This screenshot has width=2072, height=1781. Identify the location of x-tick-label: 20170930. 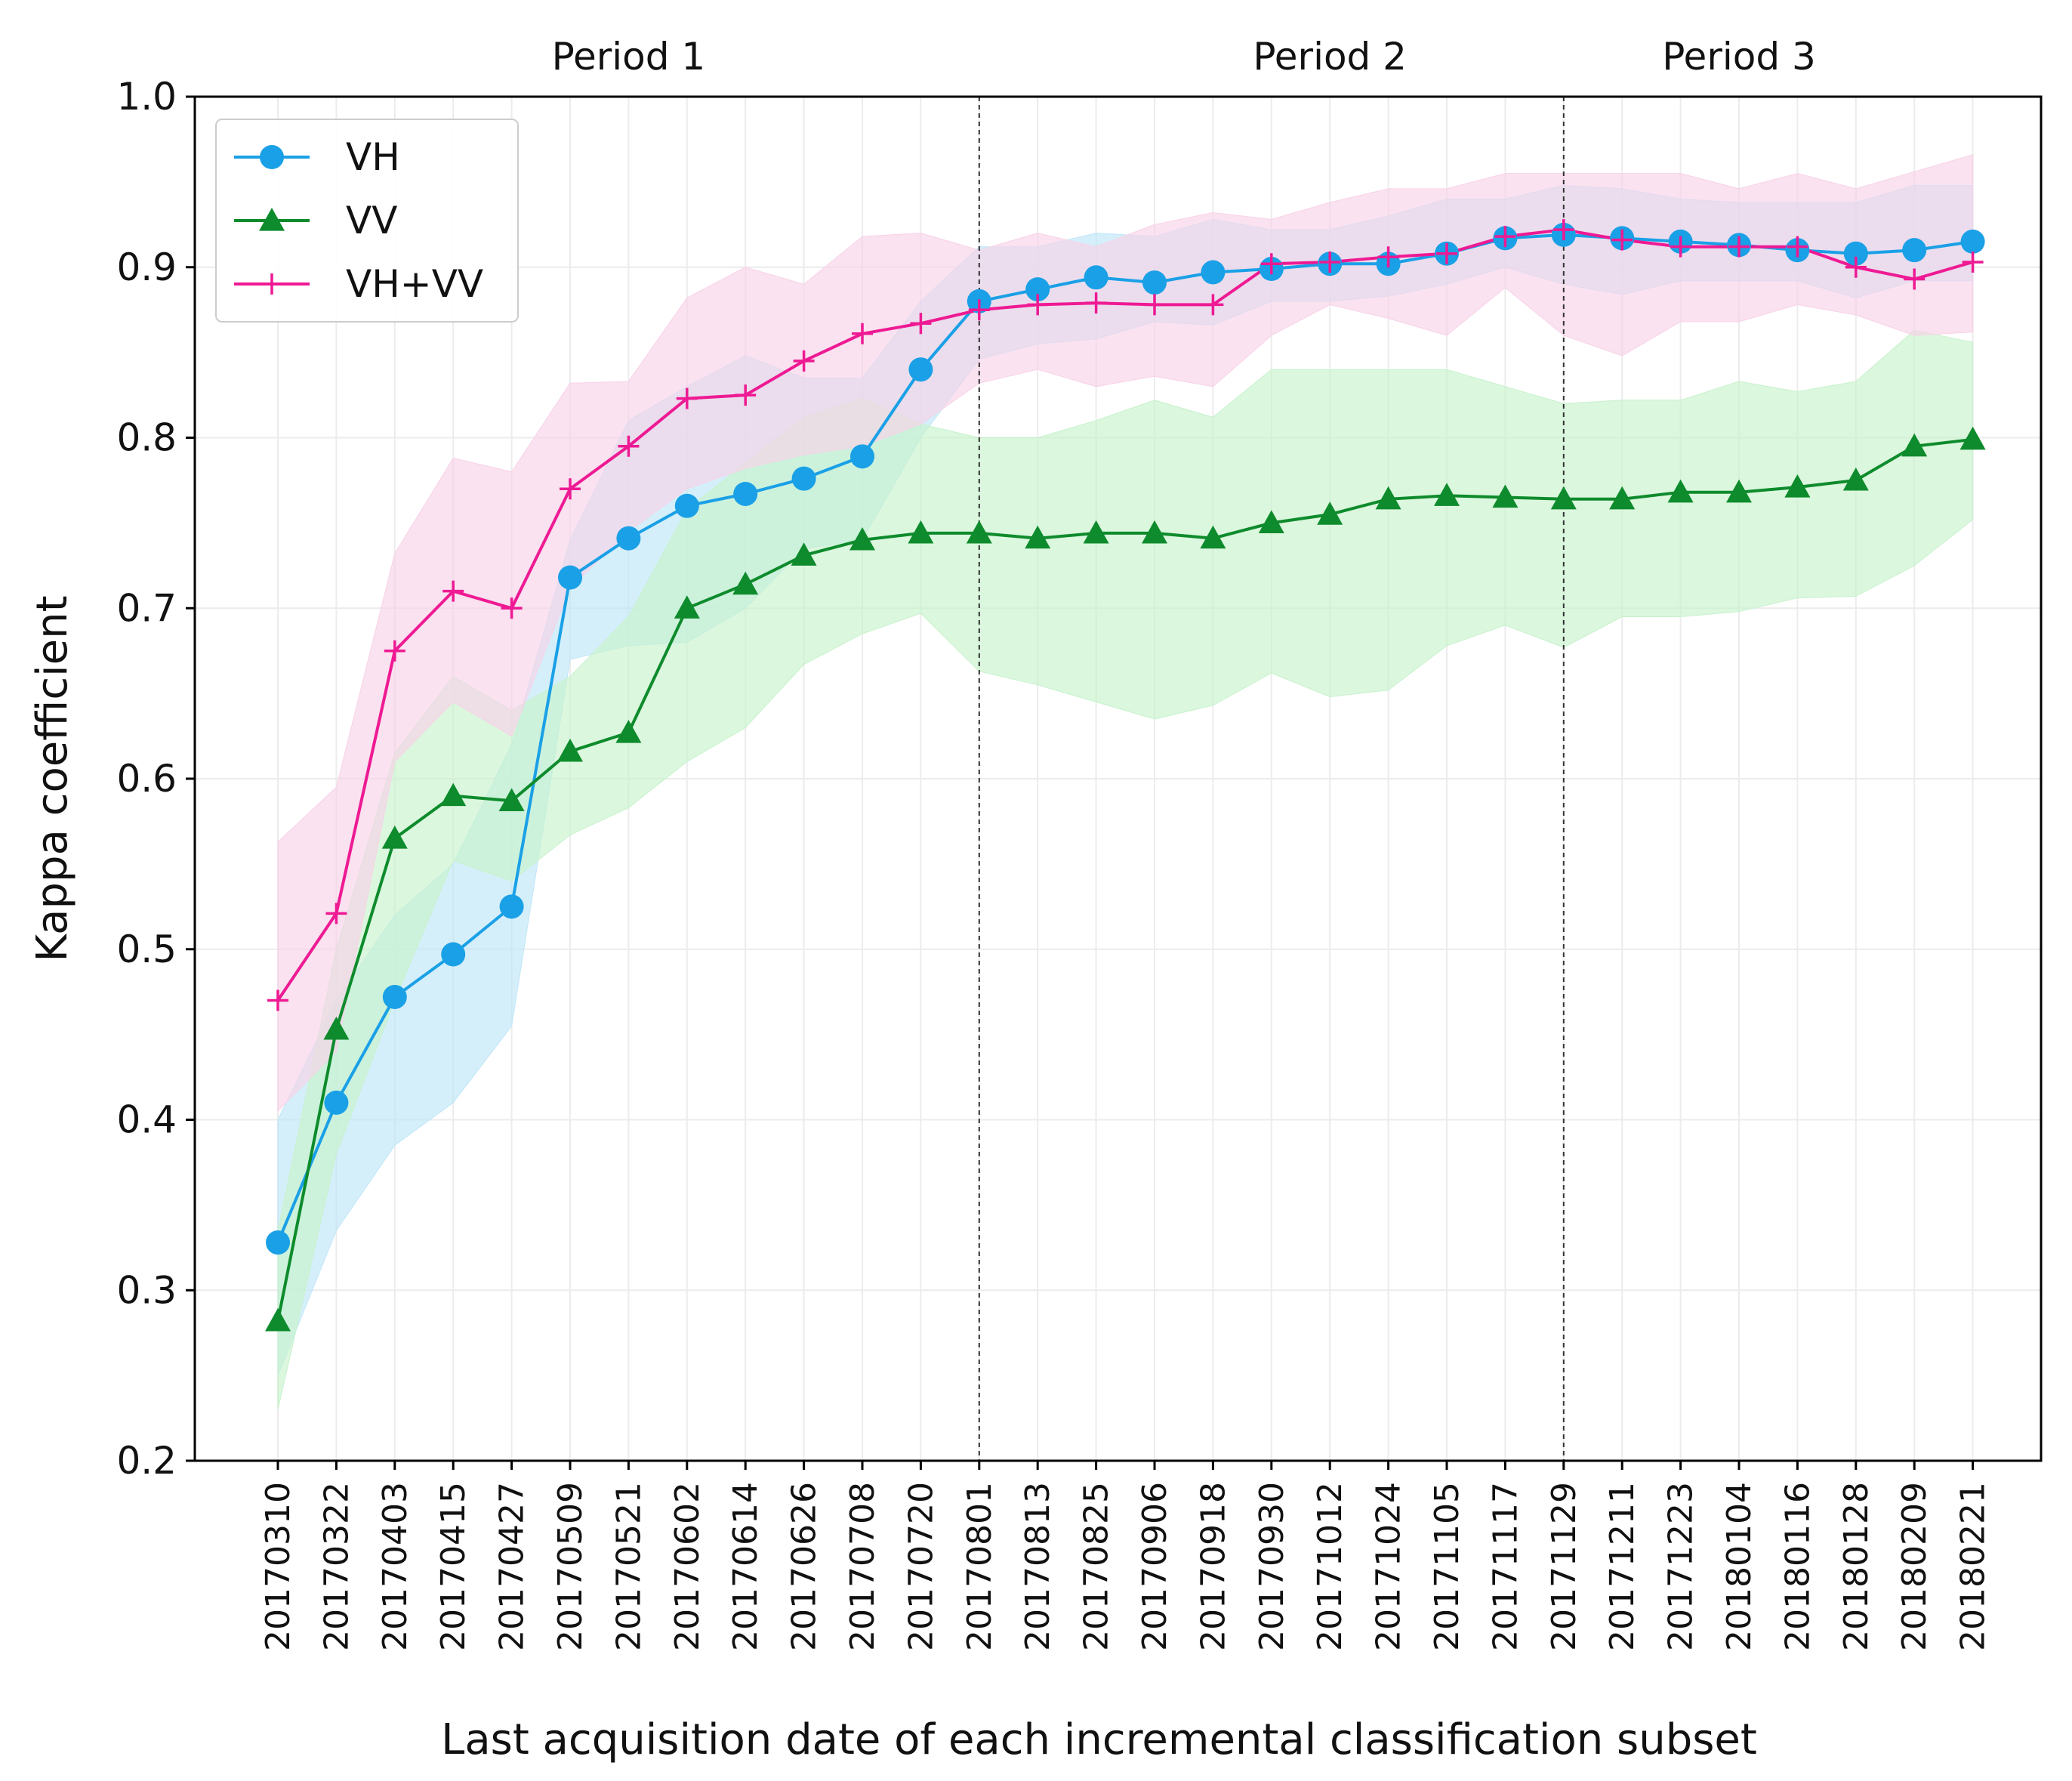
(1272, 1566).